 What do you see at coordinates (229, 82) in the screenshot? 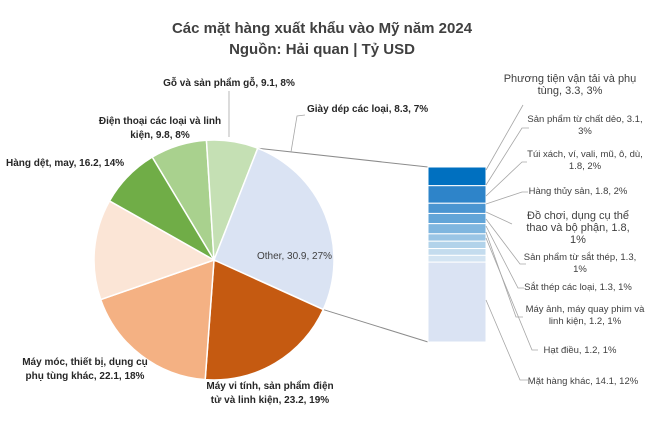
I see `pie-label-0: Gỗ và sản phẩm gỗ, 9.1, 8%` at bounding box center [229, 82].